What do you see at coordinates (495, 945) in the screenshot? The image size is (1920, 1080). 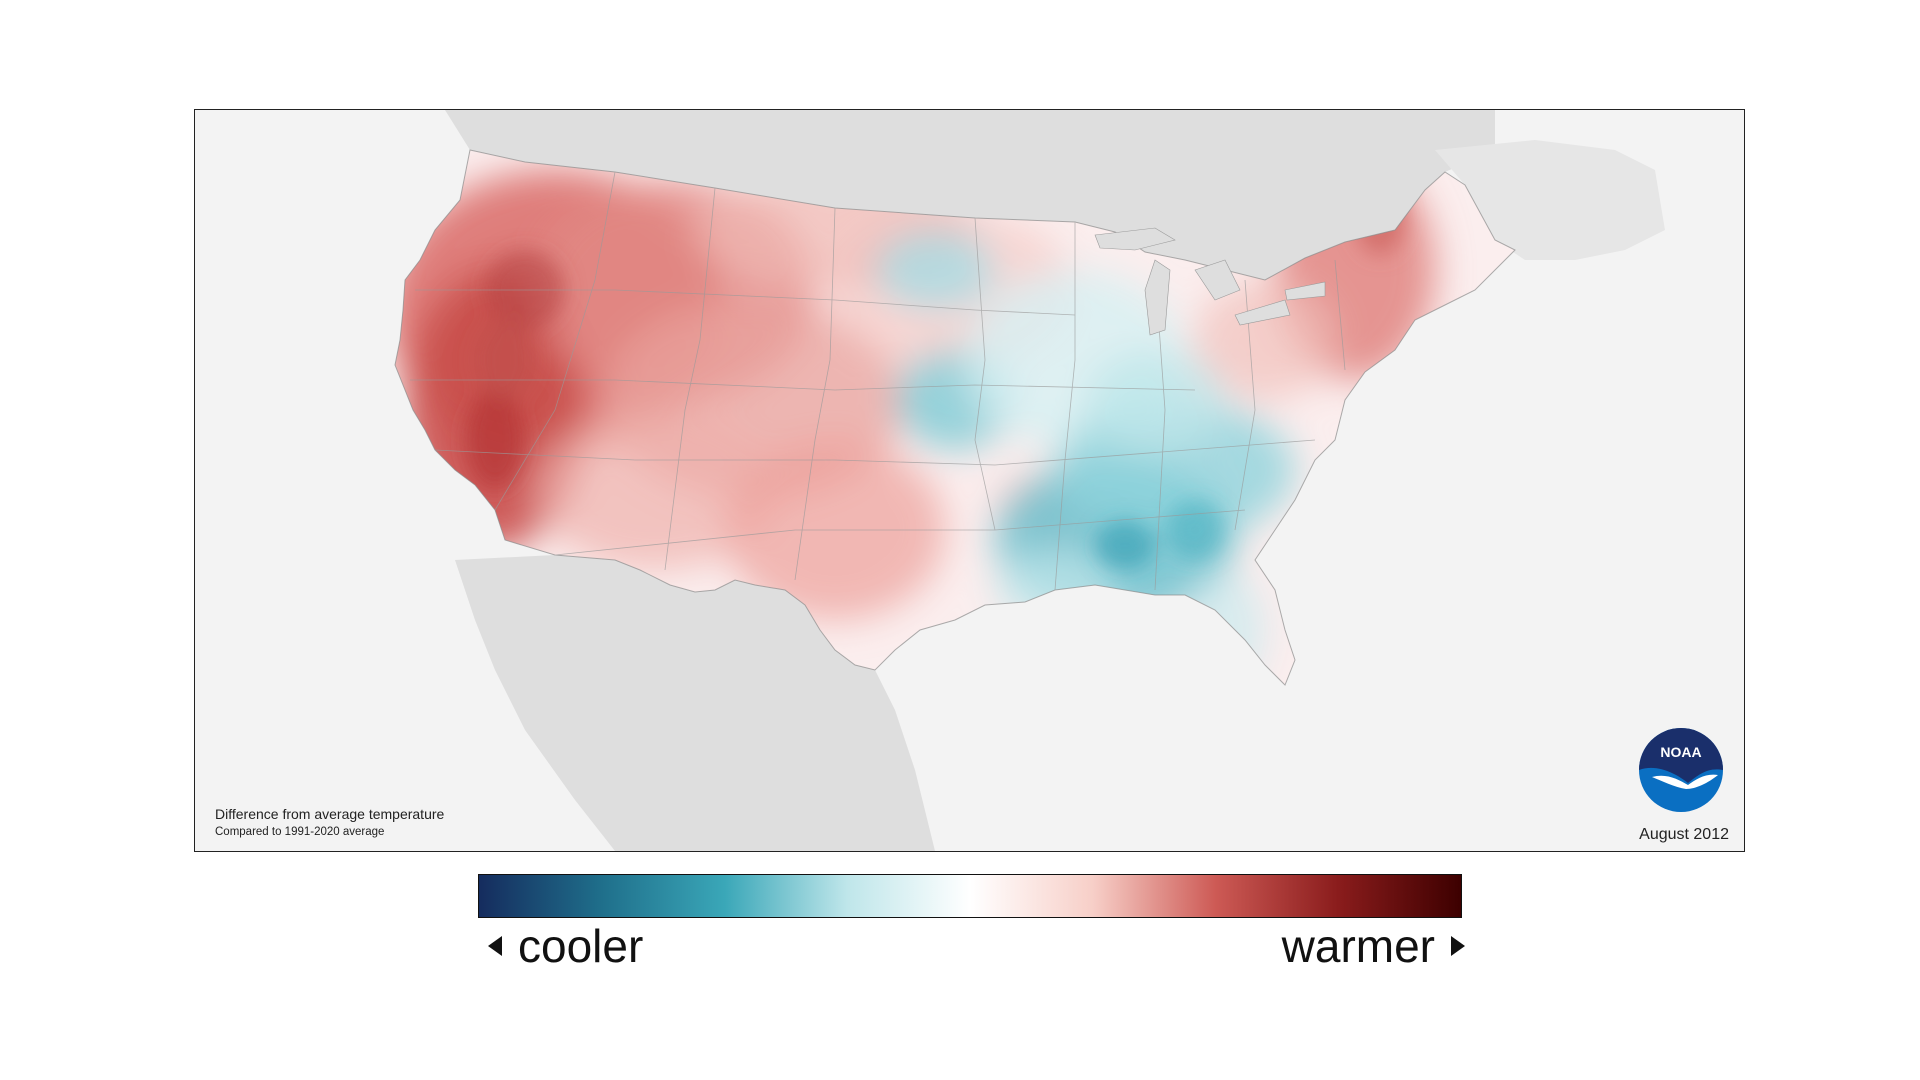 I see `left-arrow-icon` at bounding box center [495, 945].